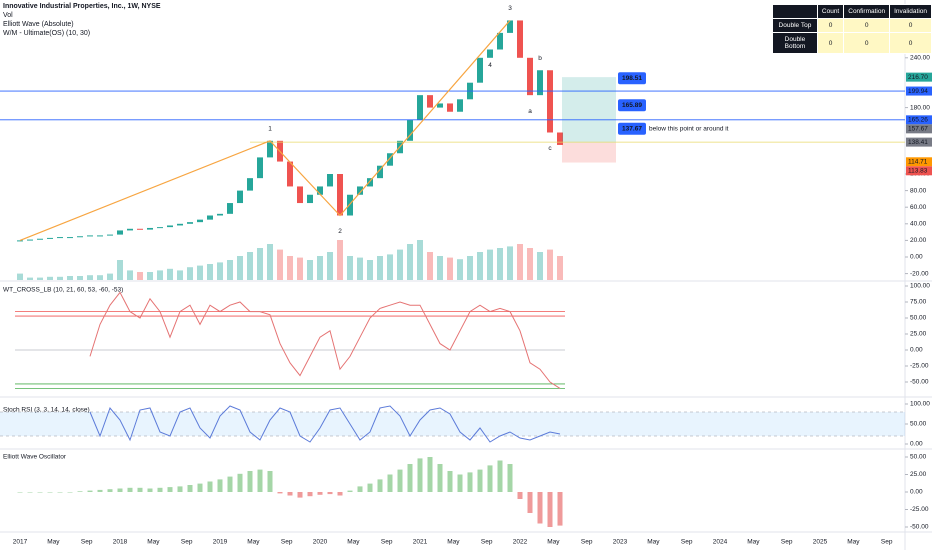  Describe the element at coordinates (918, 120) in the screenshot. I see `price-badge-label: 165.26` at that location.